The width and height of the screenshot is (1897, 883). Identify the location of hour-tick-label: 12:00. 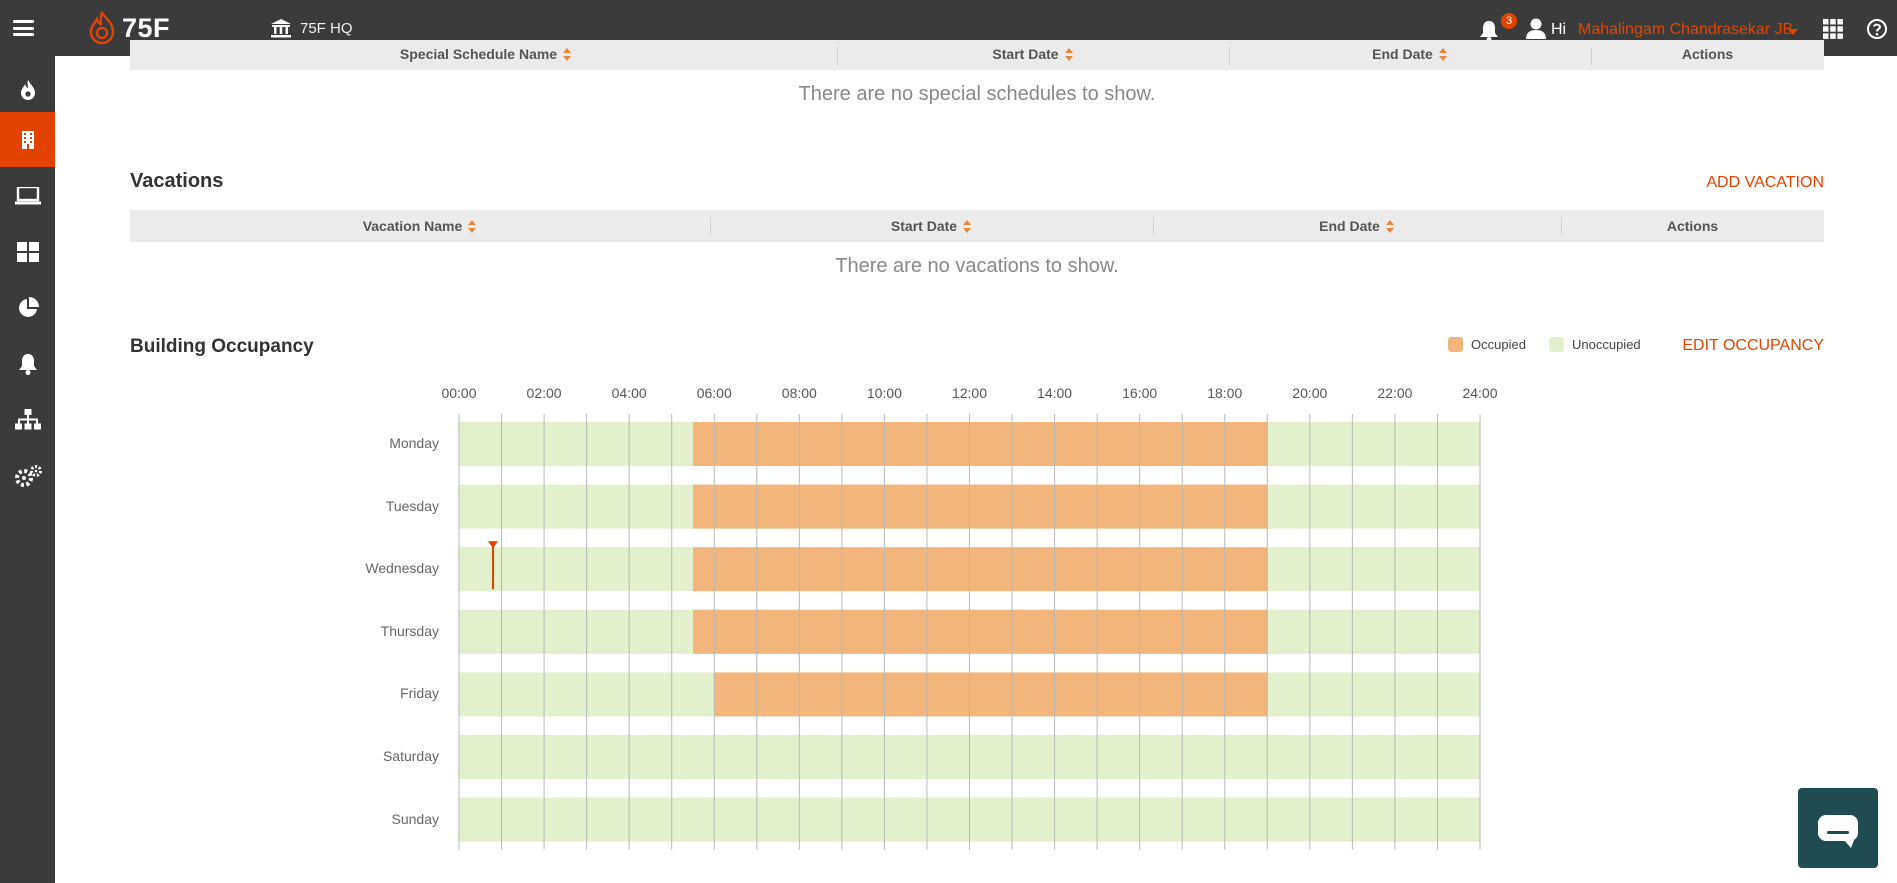
(969, 393).